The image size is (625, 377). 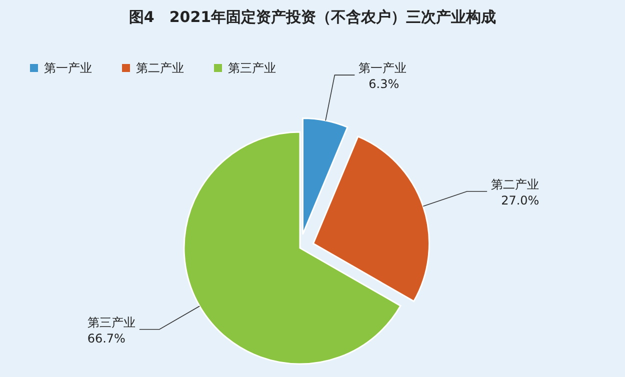 I want to click on slice-label: 第一产业, so click(x=382, y=68).